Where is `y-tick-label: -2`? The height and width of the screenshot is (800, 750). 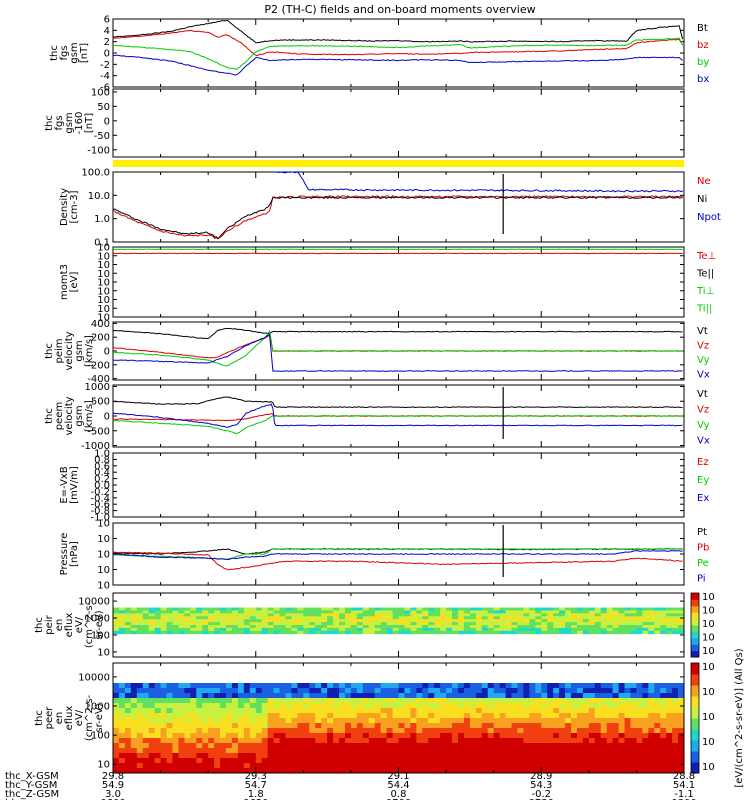
y-tick-label: -2 is located at coordinates (105, 65).